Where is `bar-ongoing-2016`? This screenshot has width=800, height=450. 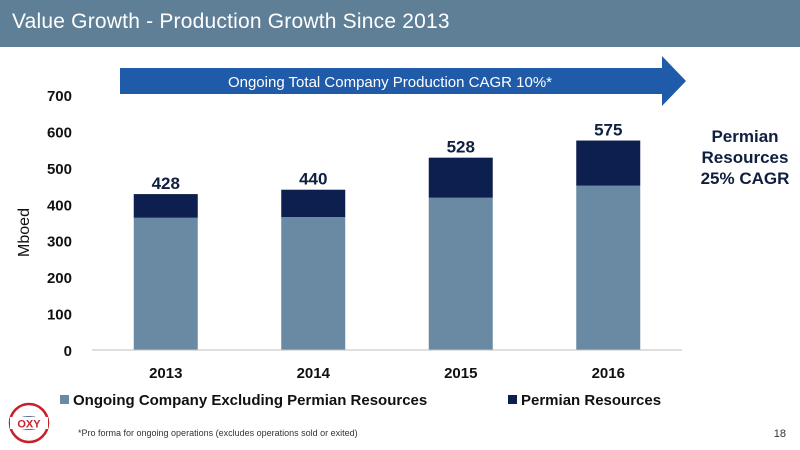 bar-ongoing-2016 is located at coordinates (608, 267).